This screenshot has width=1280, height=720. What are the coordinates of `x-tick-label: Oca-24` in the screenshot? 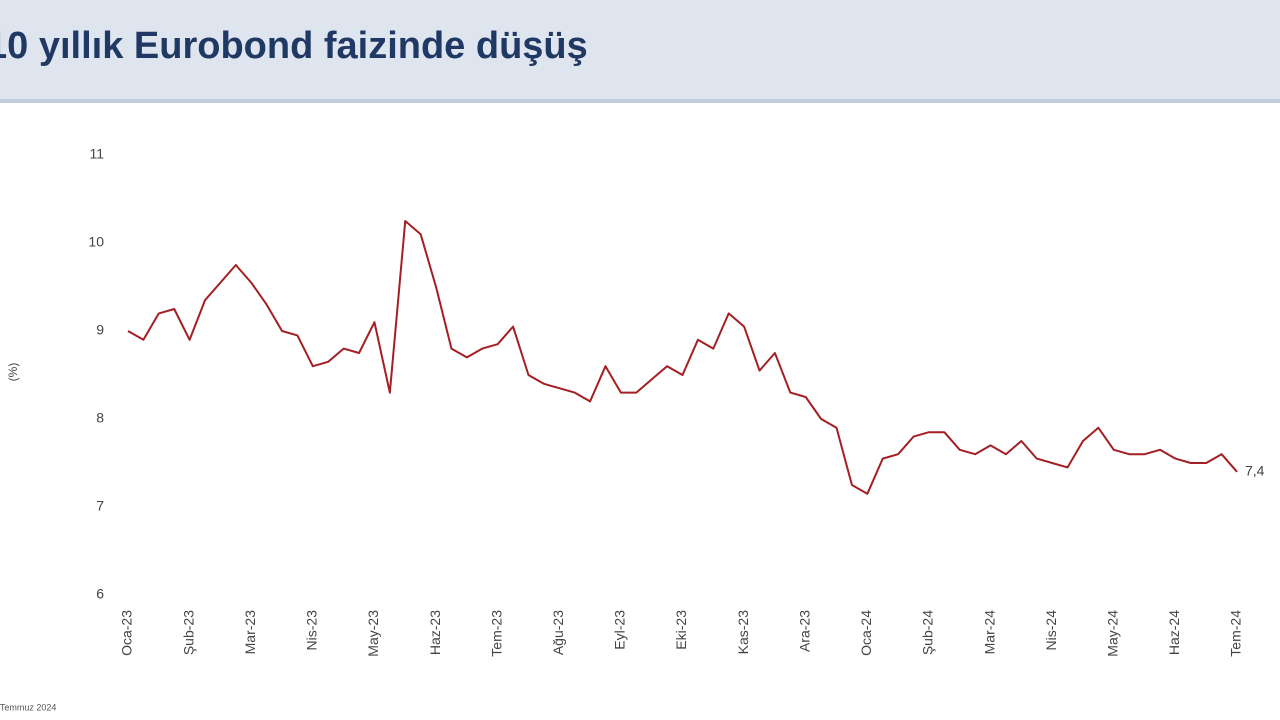 It's located at (866, 633).